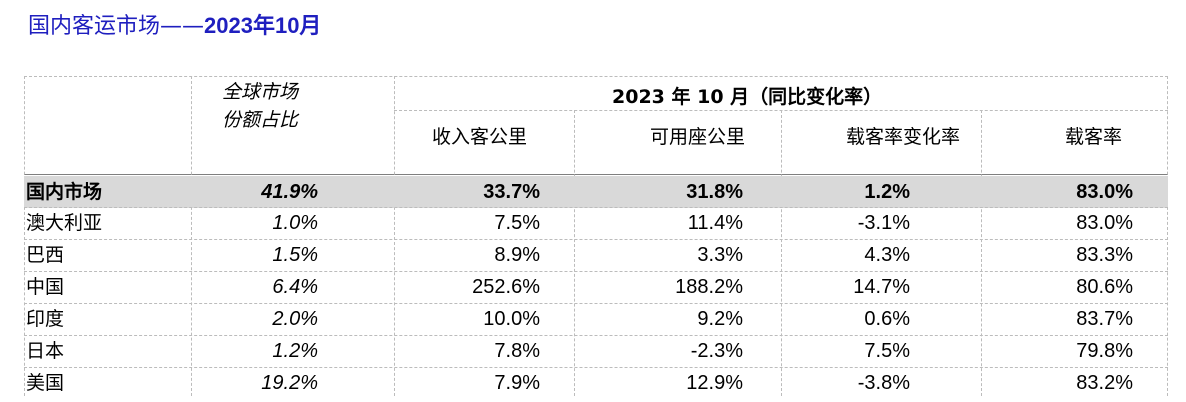 The image size is (1186, 402). What do you see at coordinates (698, 137) in the screenshot?
I see `col-header-ask: 可用座公里` at bounding box center [698, 137].